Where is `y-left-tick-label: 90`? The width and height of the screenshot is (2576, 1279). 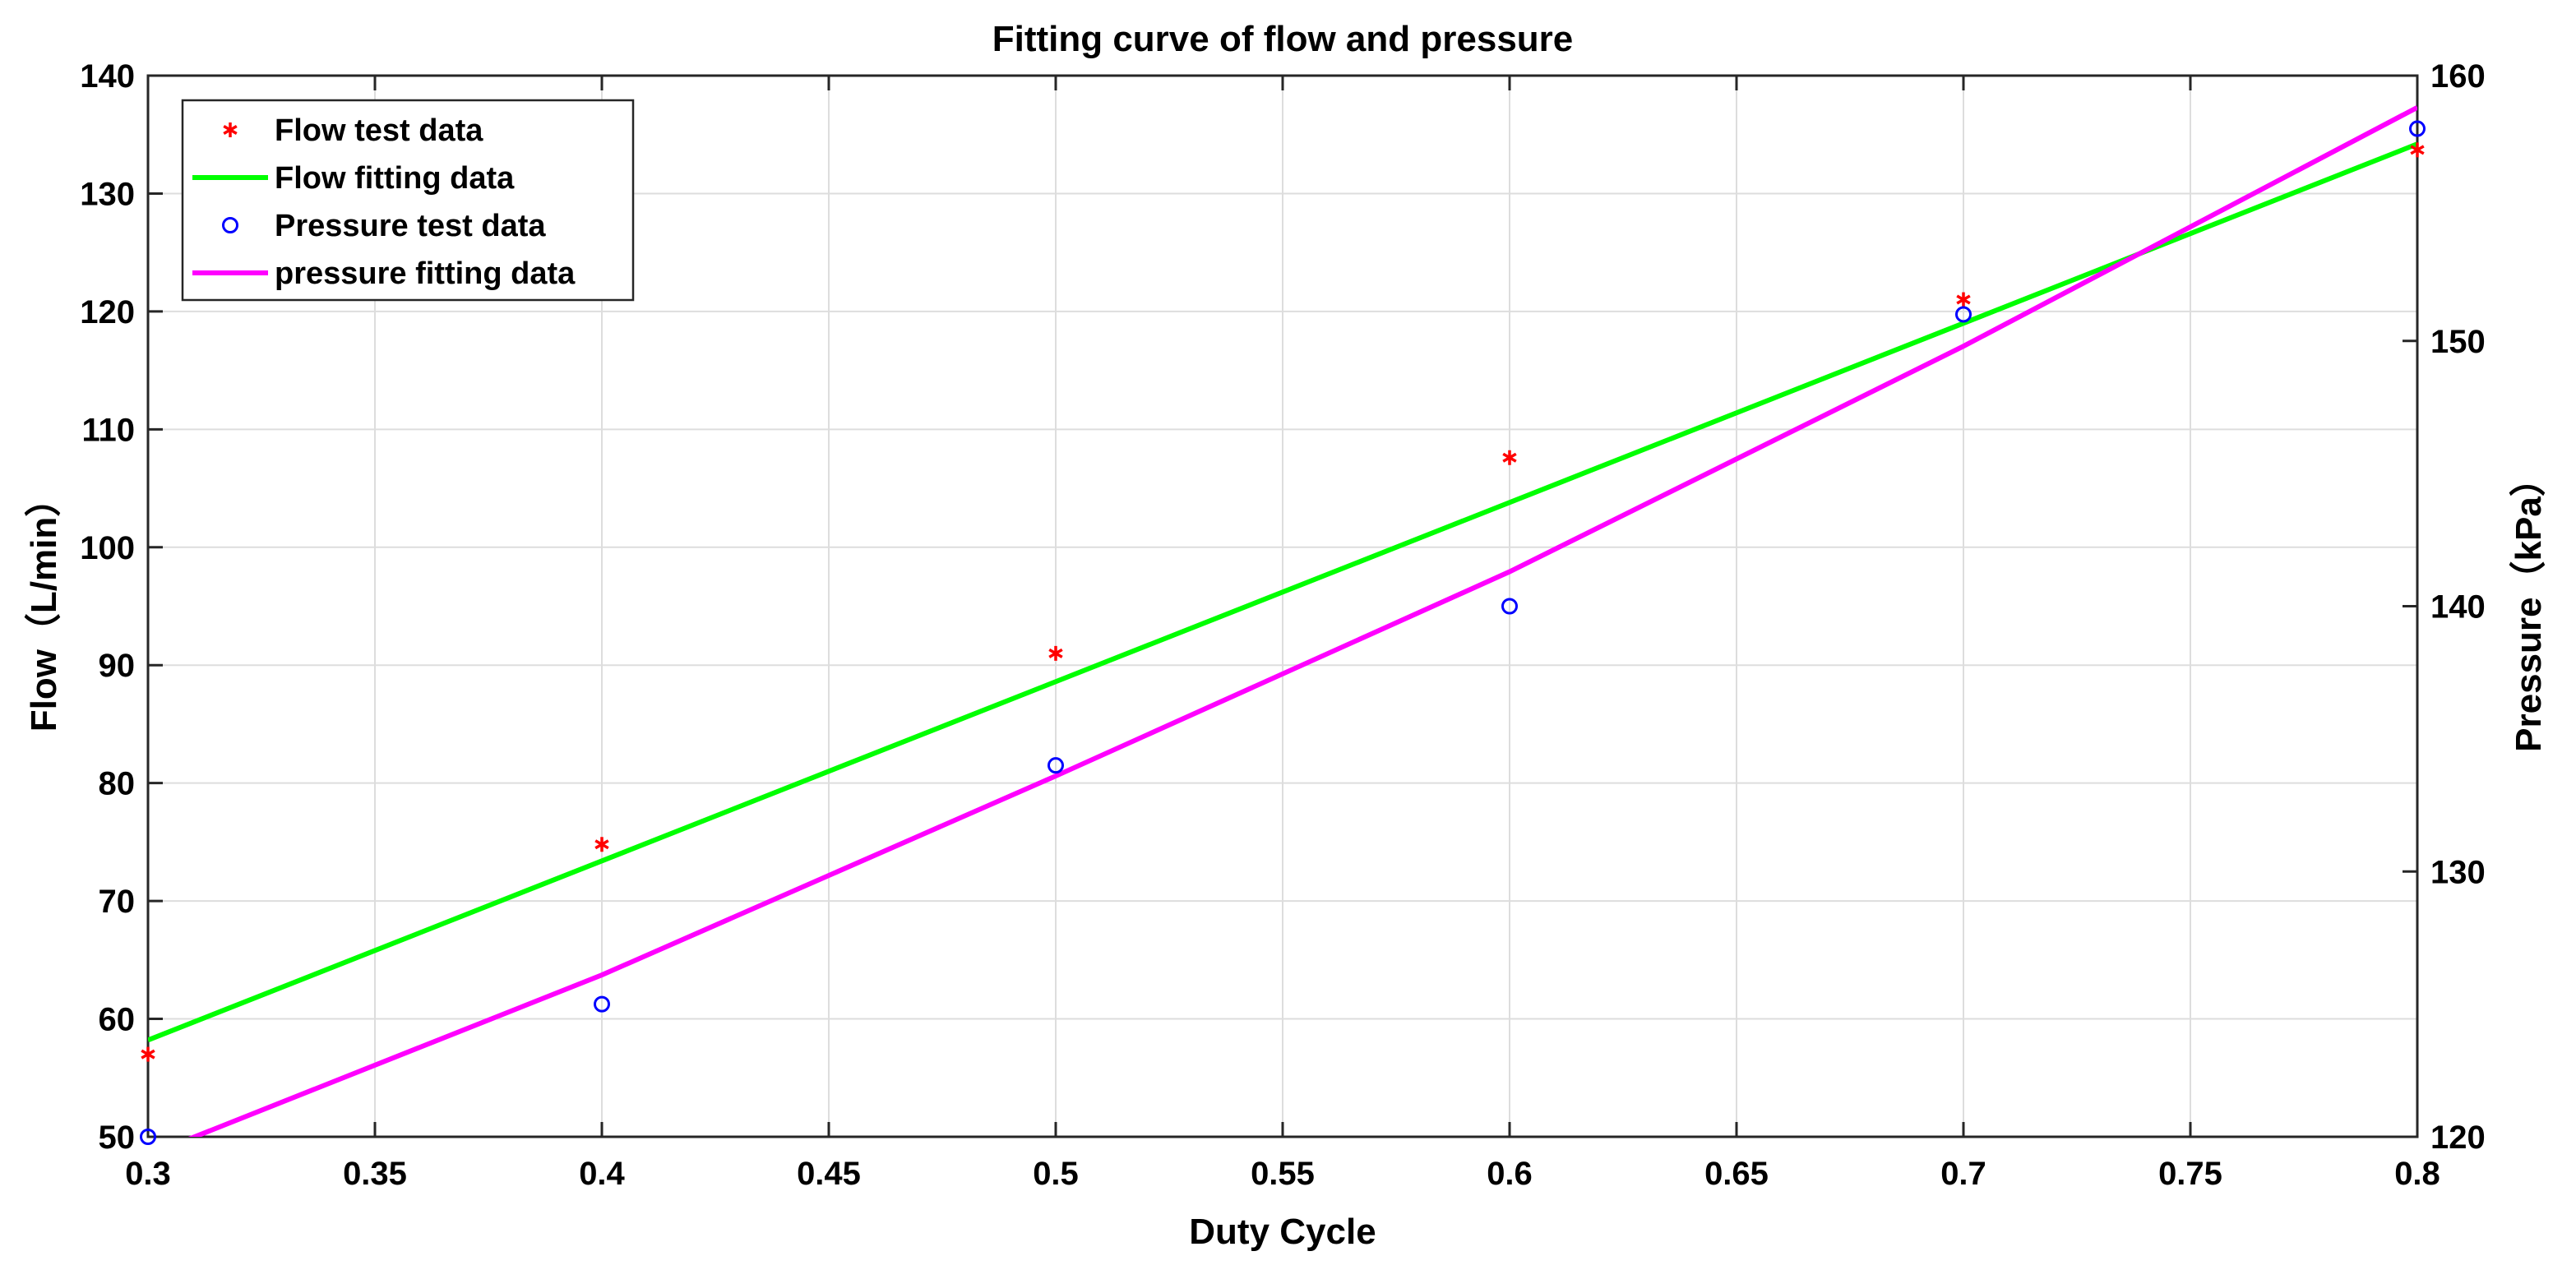
y-left-tick-label: 90 is located at coordinates (117, 666).